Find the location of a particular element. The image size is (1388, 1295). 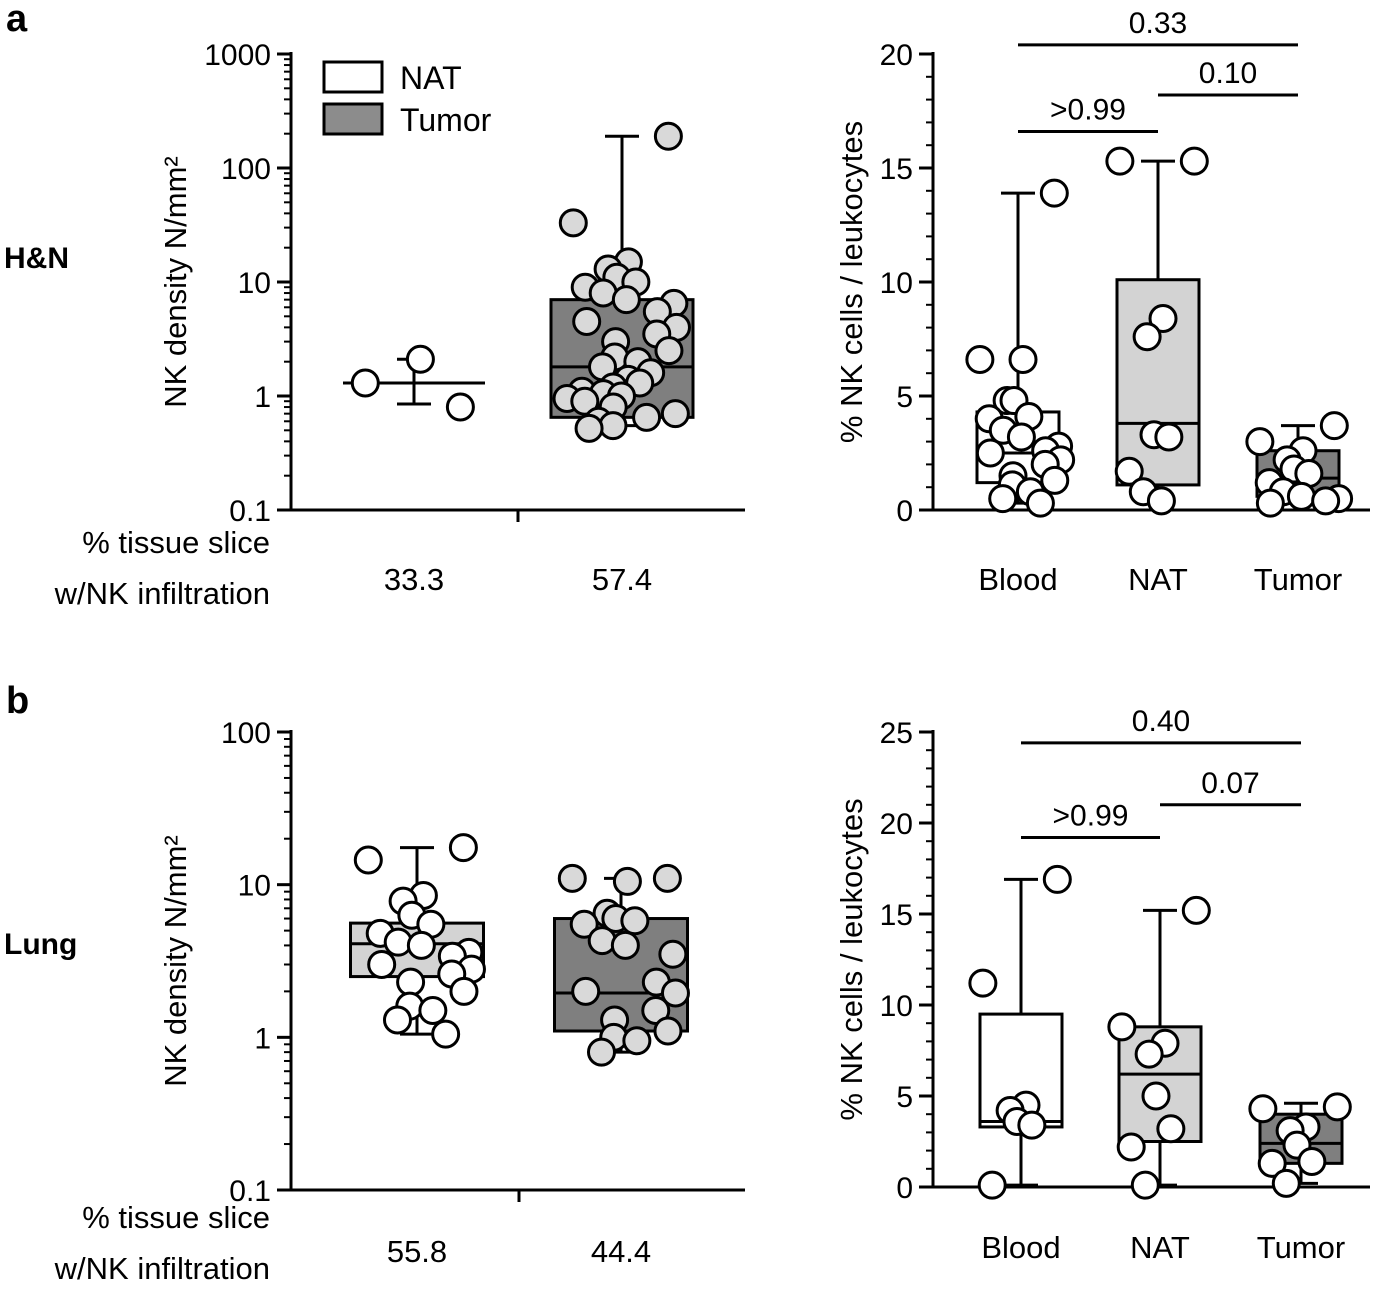

y-tick-label: 15 is located at coordinates (896, 169).